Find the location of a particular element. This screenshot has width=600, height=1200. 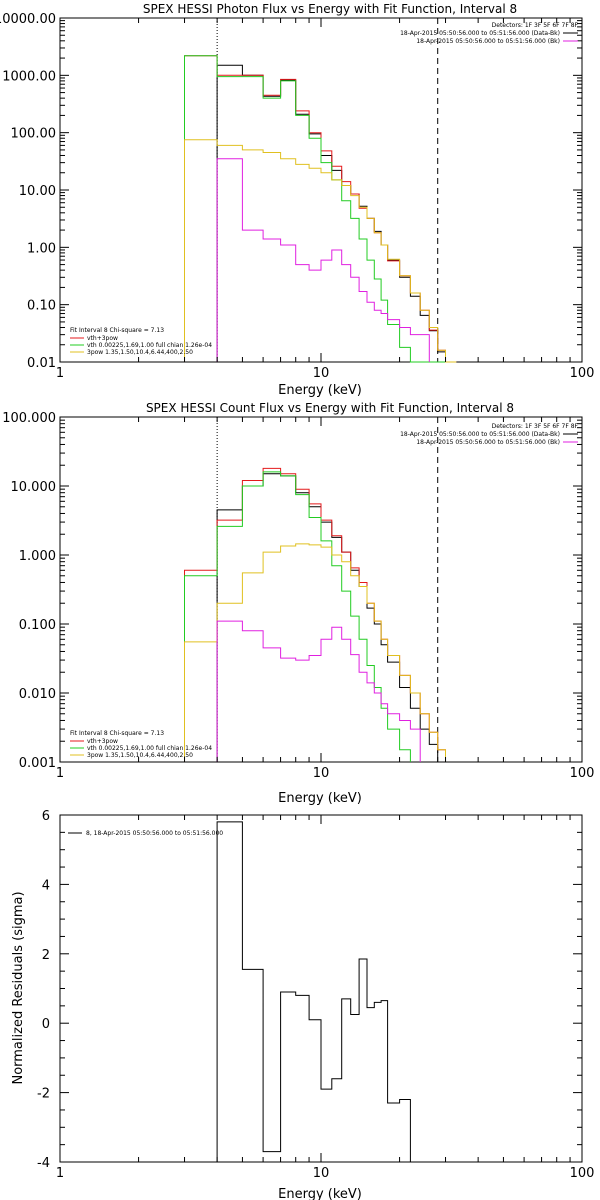

y-tick-label: 100.000 is located at coordinates (29, 418).